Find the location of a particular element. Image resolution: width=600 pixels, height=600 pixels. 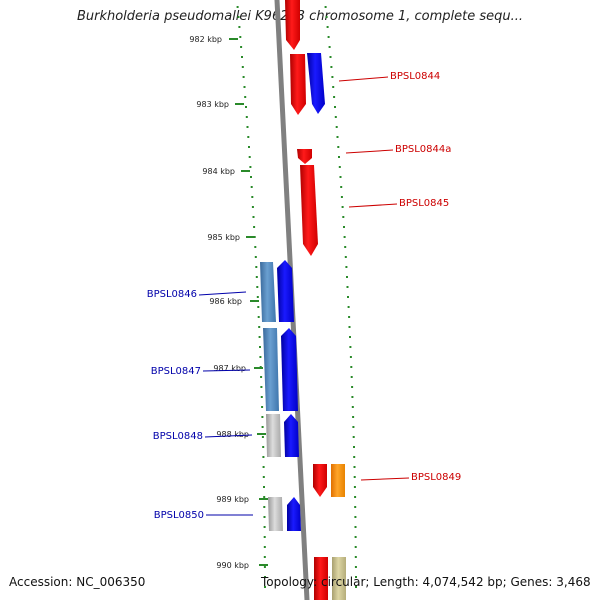

gene-bottom-cutoff is located at coordinates (330, 578).